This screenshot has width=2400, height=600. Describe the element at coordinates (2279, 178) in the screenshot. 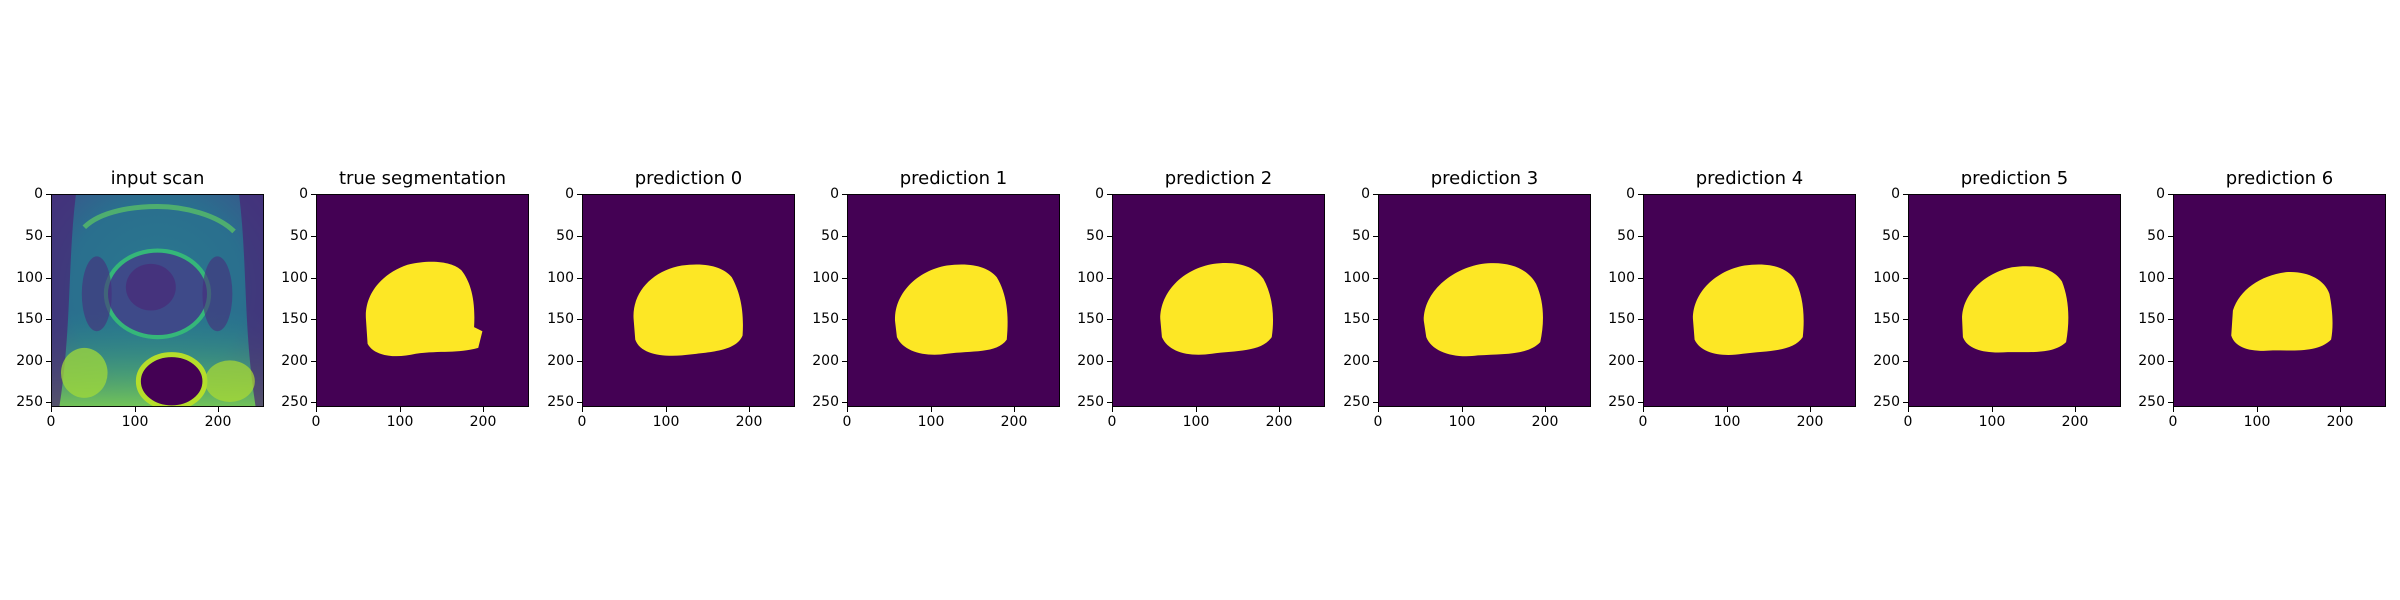

I see `panel-title: prediction 6` at that location.